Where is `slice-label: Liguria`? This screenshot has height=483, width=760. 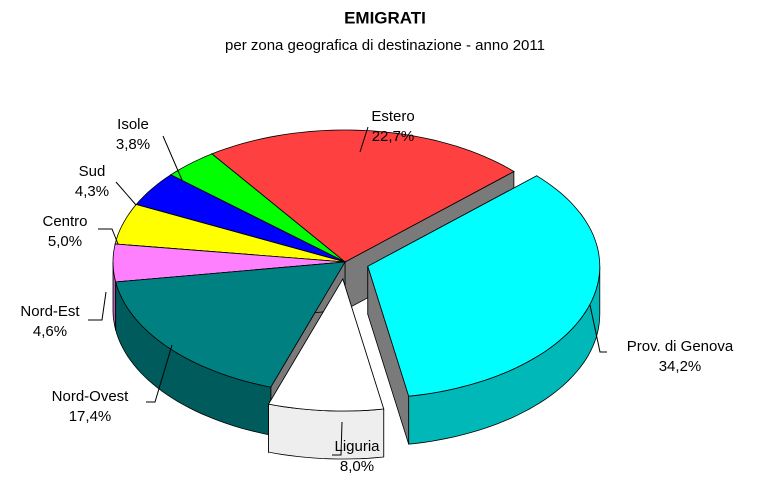 slice-label: Liguria is located at coordinates (357, 446).